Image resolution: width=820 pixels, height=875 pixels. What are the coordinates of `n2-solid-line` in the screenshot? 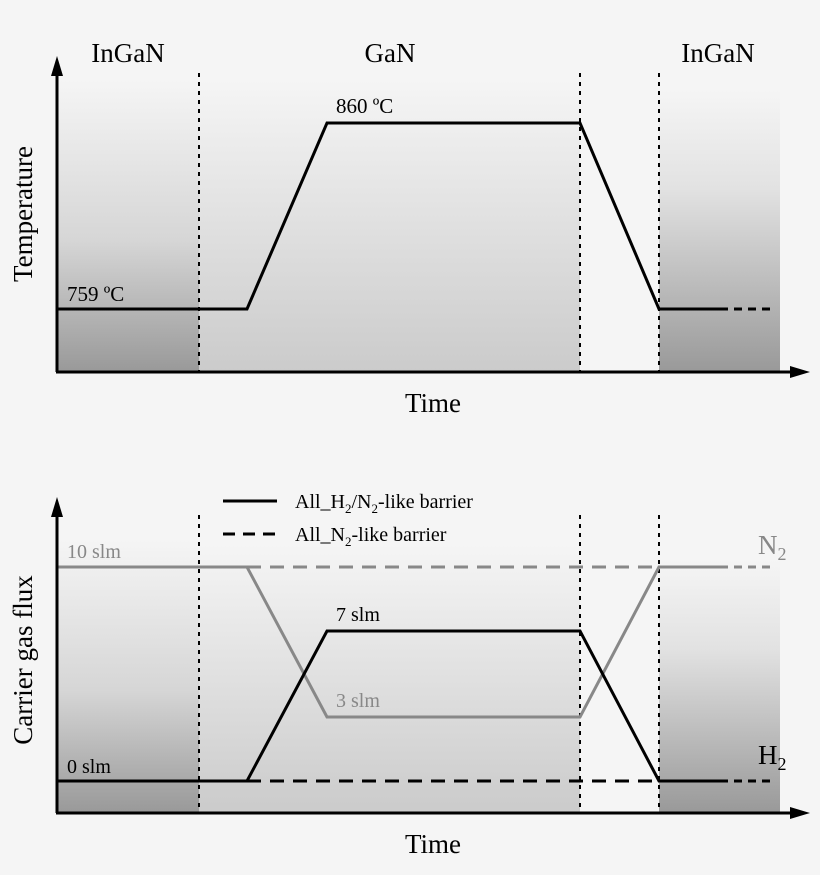 It's located at (389, 642).